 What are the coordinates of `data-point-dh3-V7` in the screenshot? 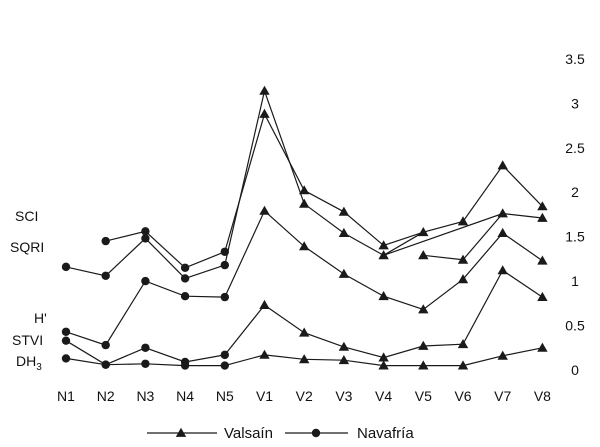 It's located at (502, 355).